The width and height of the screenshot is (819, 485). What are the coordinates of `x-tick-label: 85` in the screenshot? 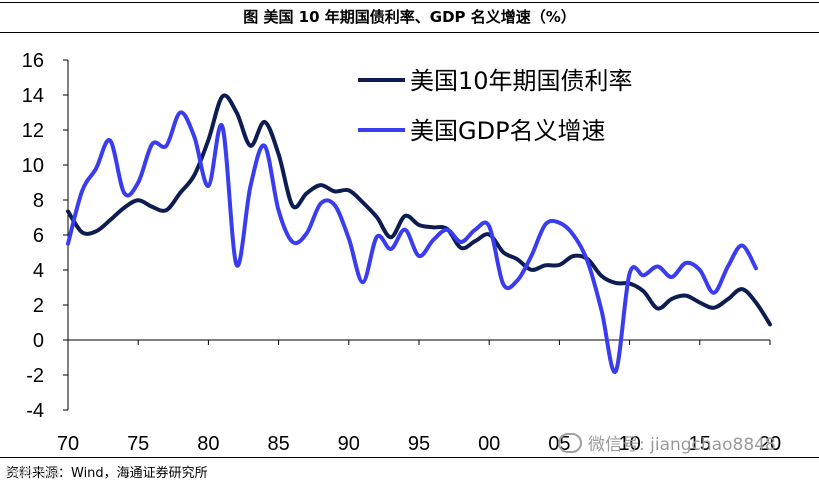 It's located at (278, 444).